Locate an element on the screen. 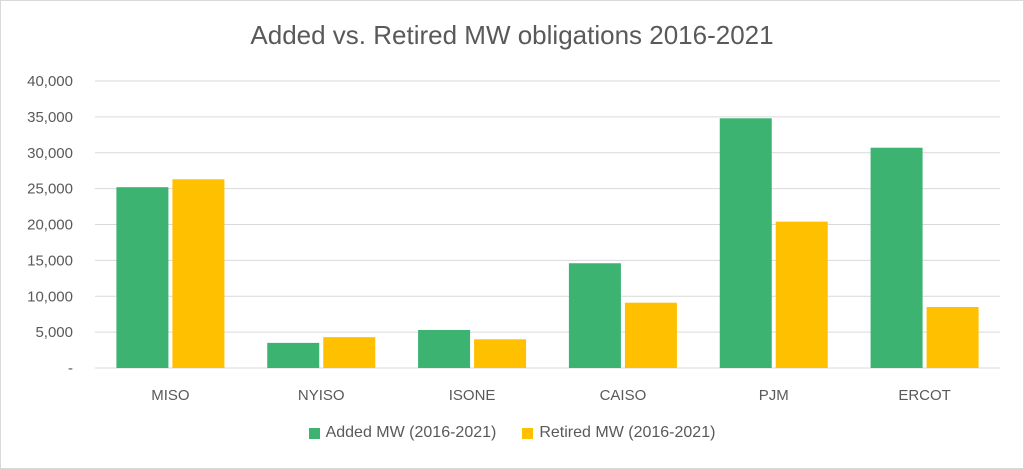 Image resolution: width=1024 pixels, height=469 pixels. y-tick-label: 40,000 is located at coordinates (50, 81).